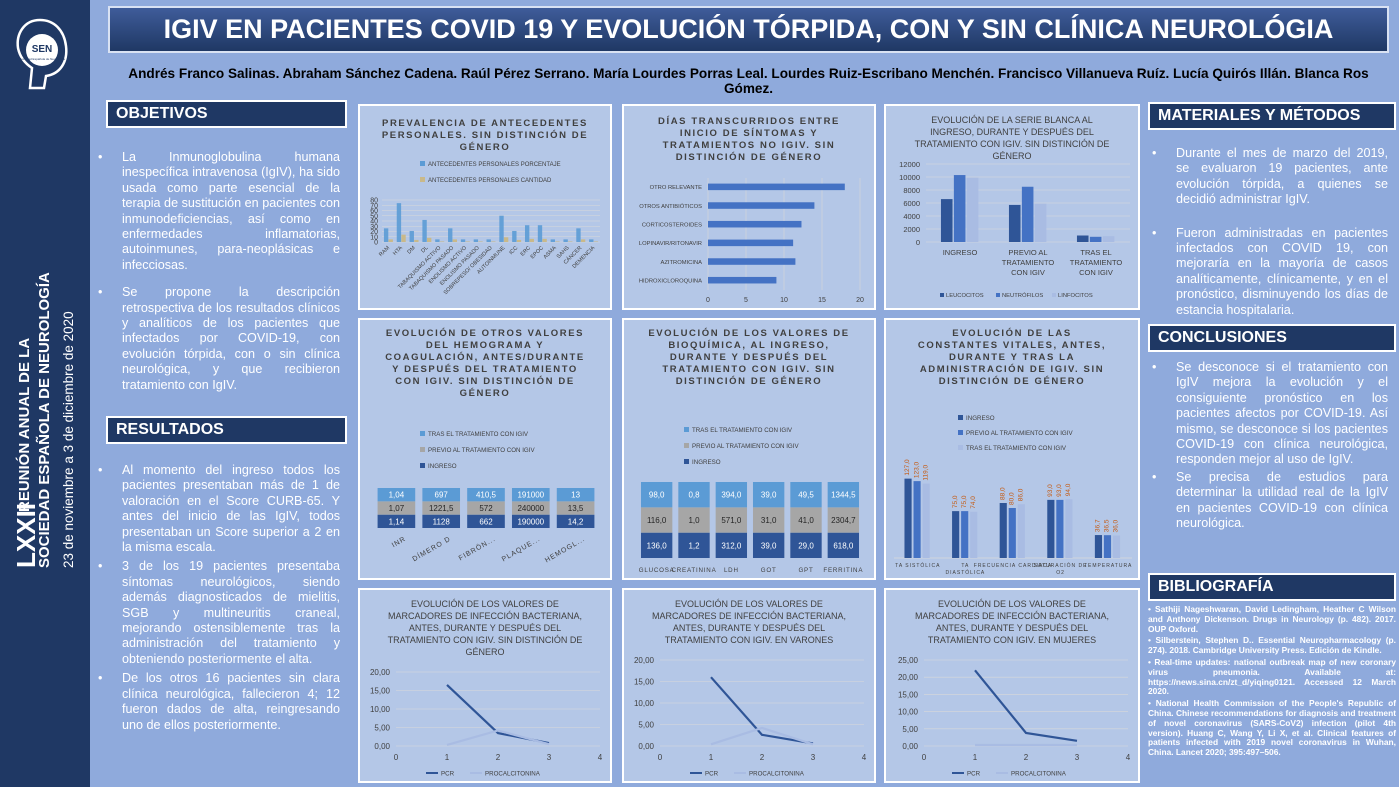 This screenshot has height=787, width=1399. What do you see at coordinates (806, 520) in the screenshot?
I see `data-label: 41,0` at bounding box center [806, 520].